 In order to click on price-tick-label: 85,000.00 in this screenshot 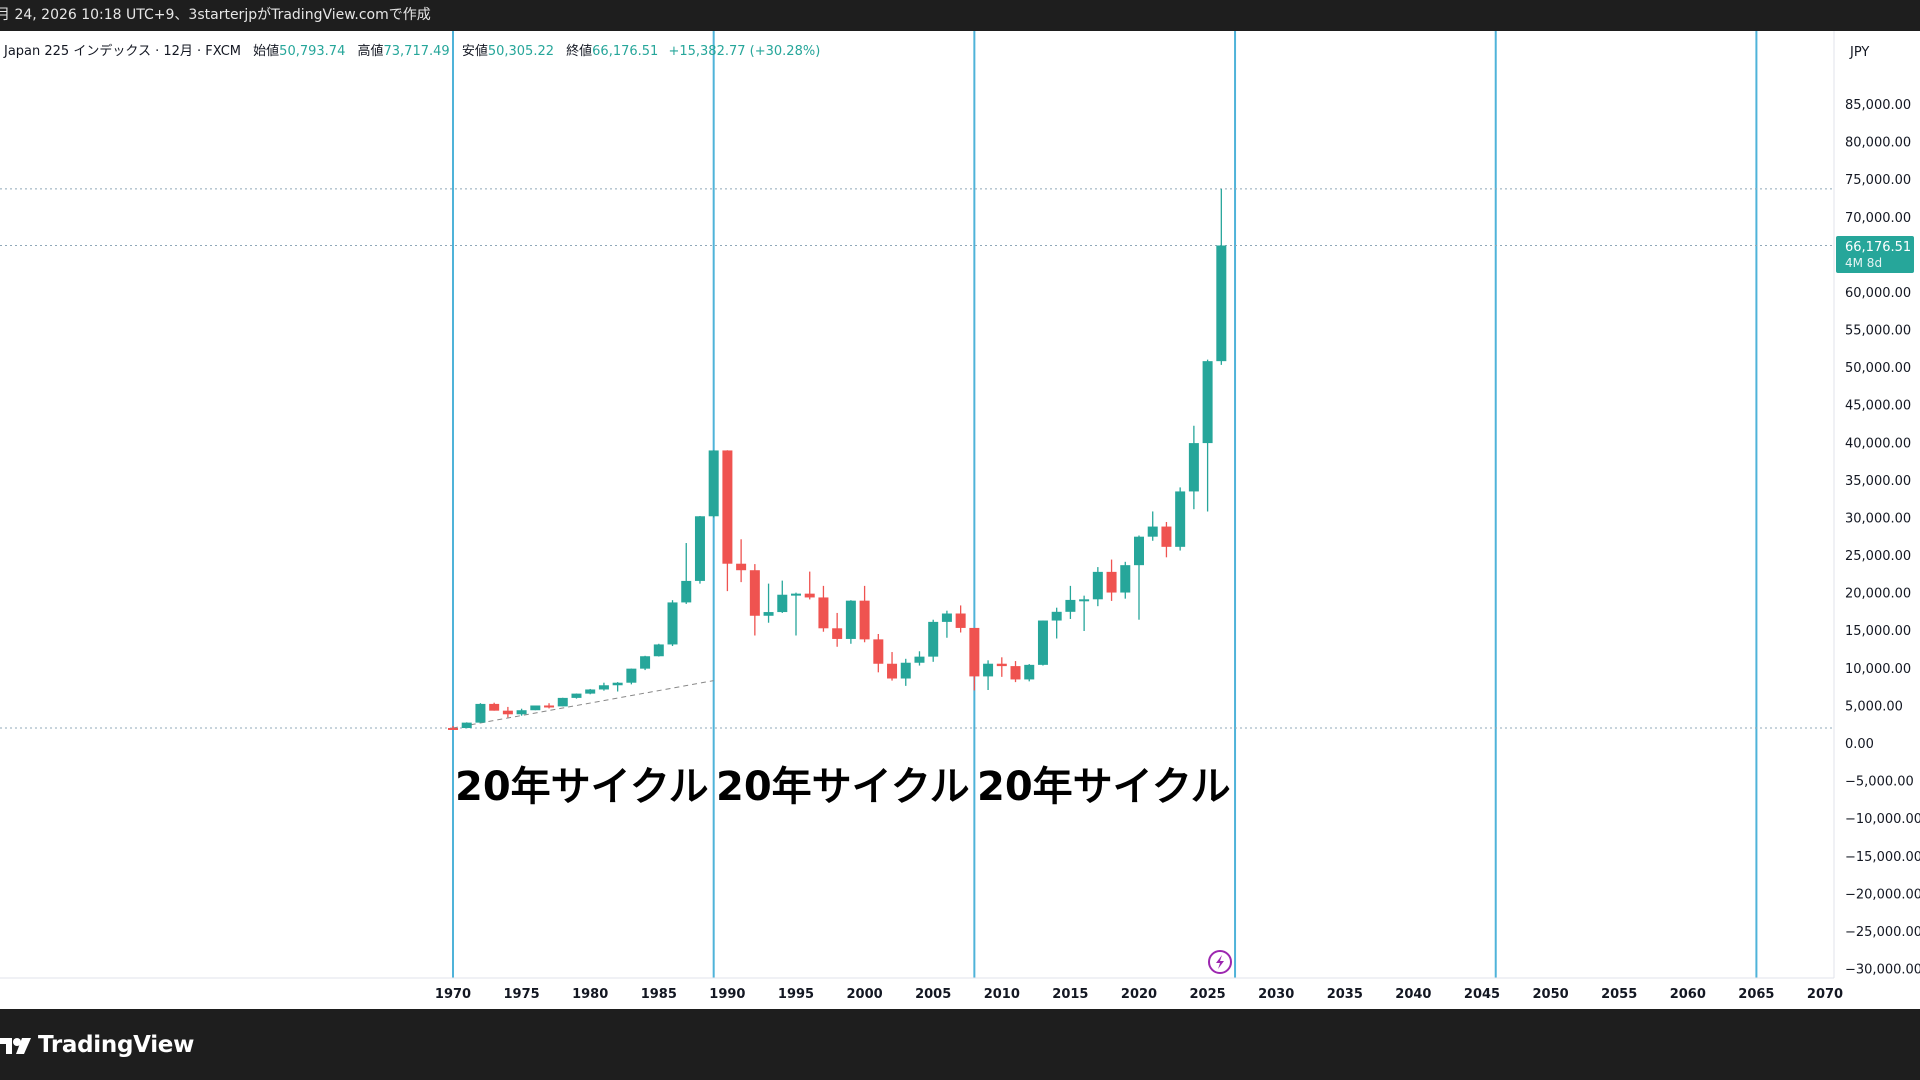, I will do `click(1878, 105)`.